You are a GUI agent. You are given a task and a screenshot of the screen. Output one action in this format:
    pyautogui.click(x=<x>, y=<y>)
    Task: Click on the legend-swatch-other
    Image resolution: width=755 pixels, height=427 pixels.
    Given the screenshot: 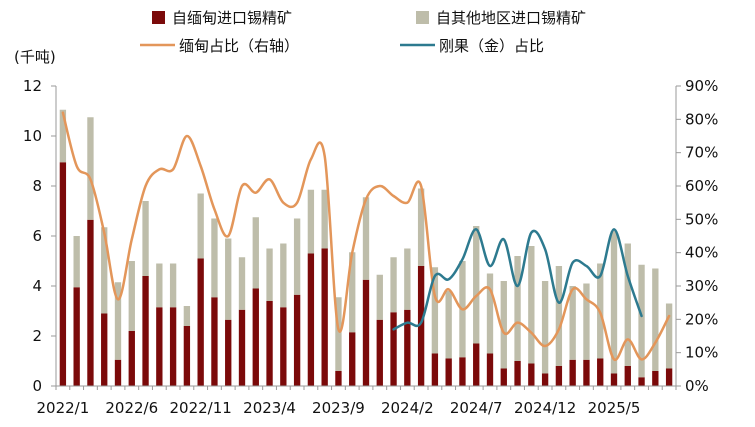 What is the action you would take?
    pyautogui.click(x=422, y=17)
    